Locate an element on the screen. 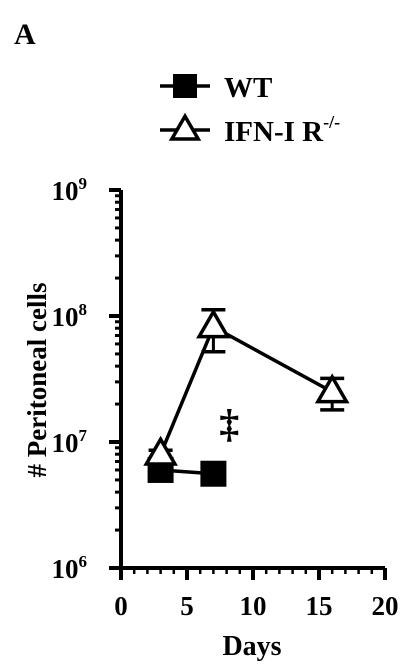 This screenshot has width=408, height=670. x-ticks: 0 5 10 15 20 is located at coordinates (256, 594).